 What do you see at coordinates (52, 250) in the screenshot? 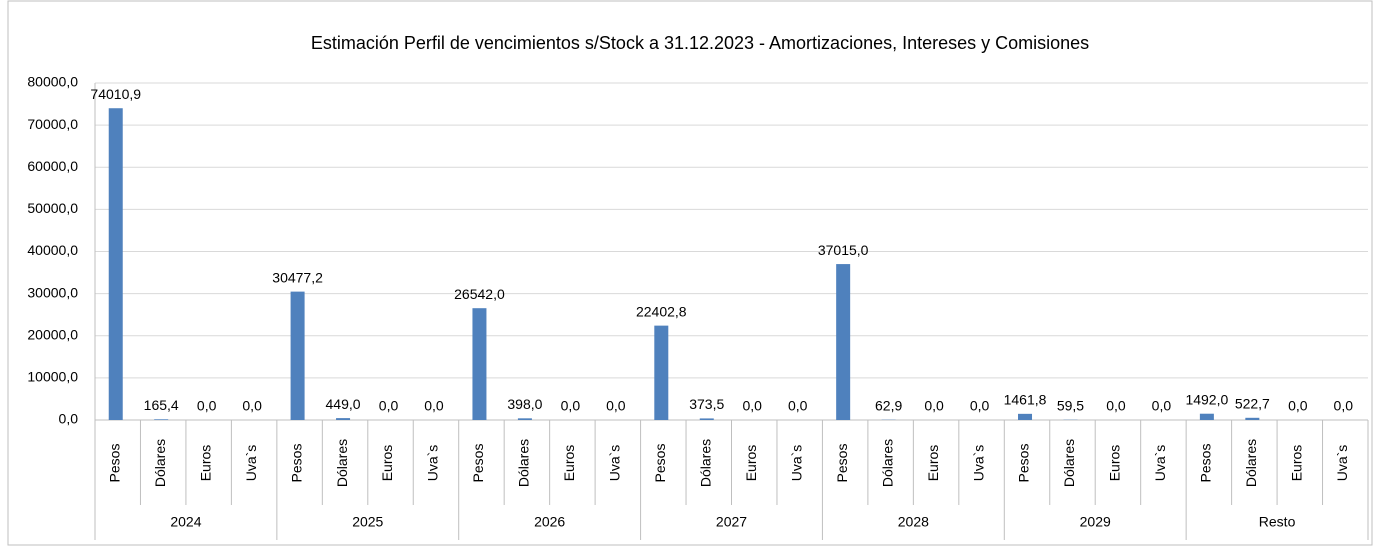
I see `y-tick-label: 40000,0` at bounding box center [52, 250].